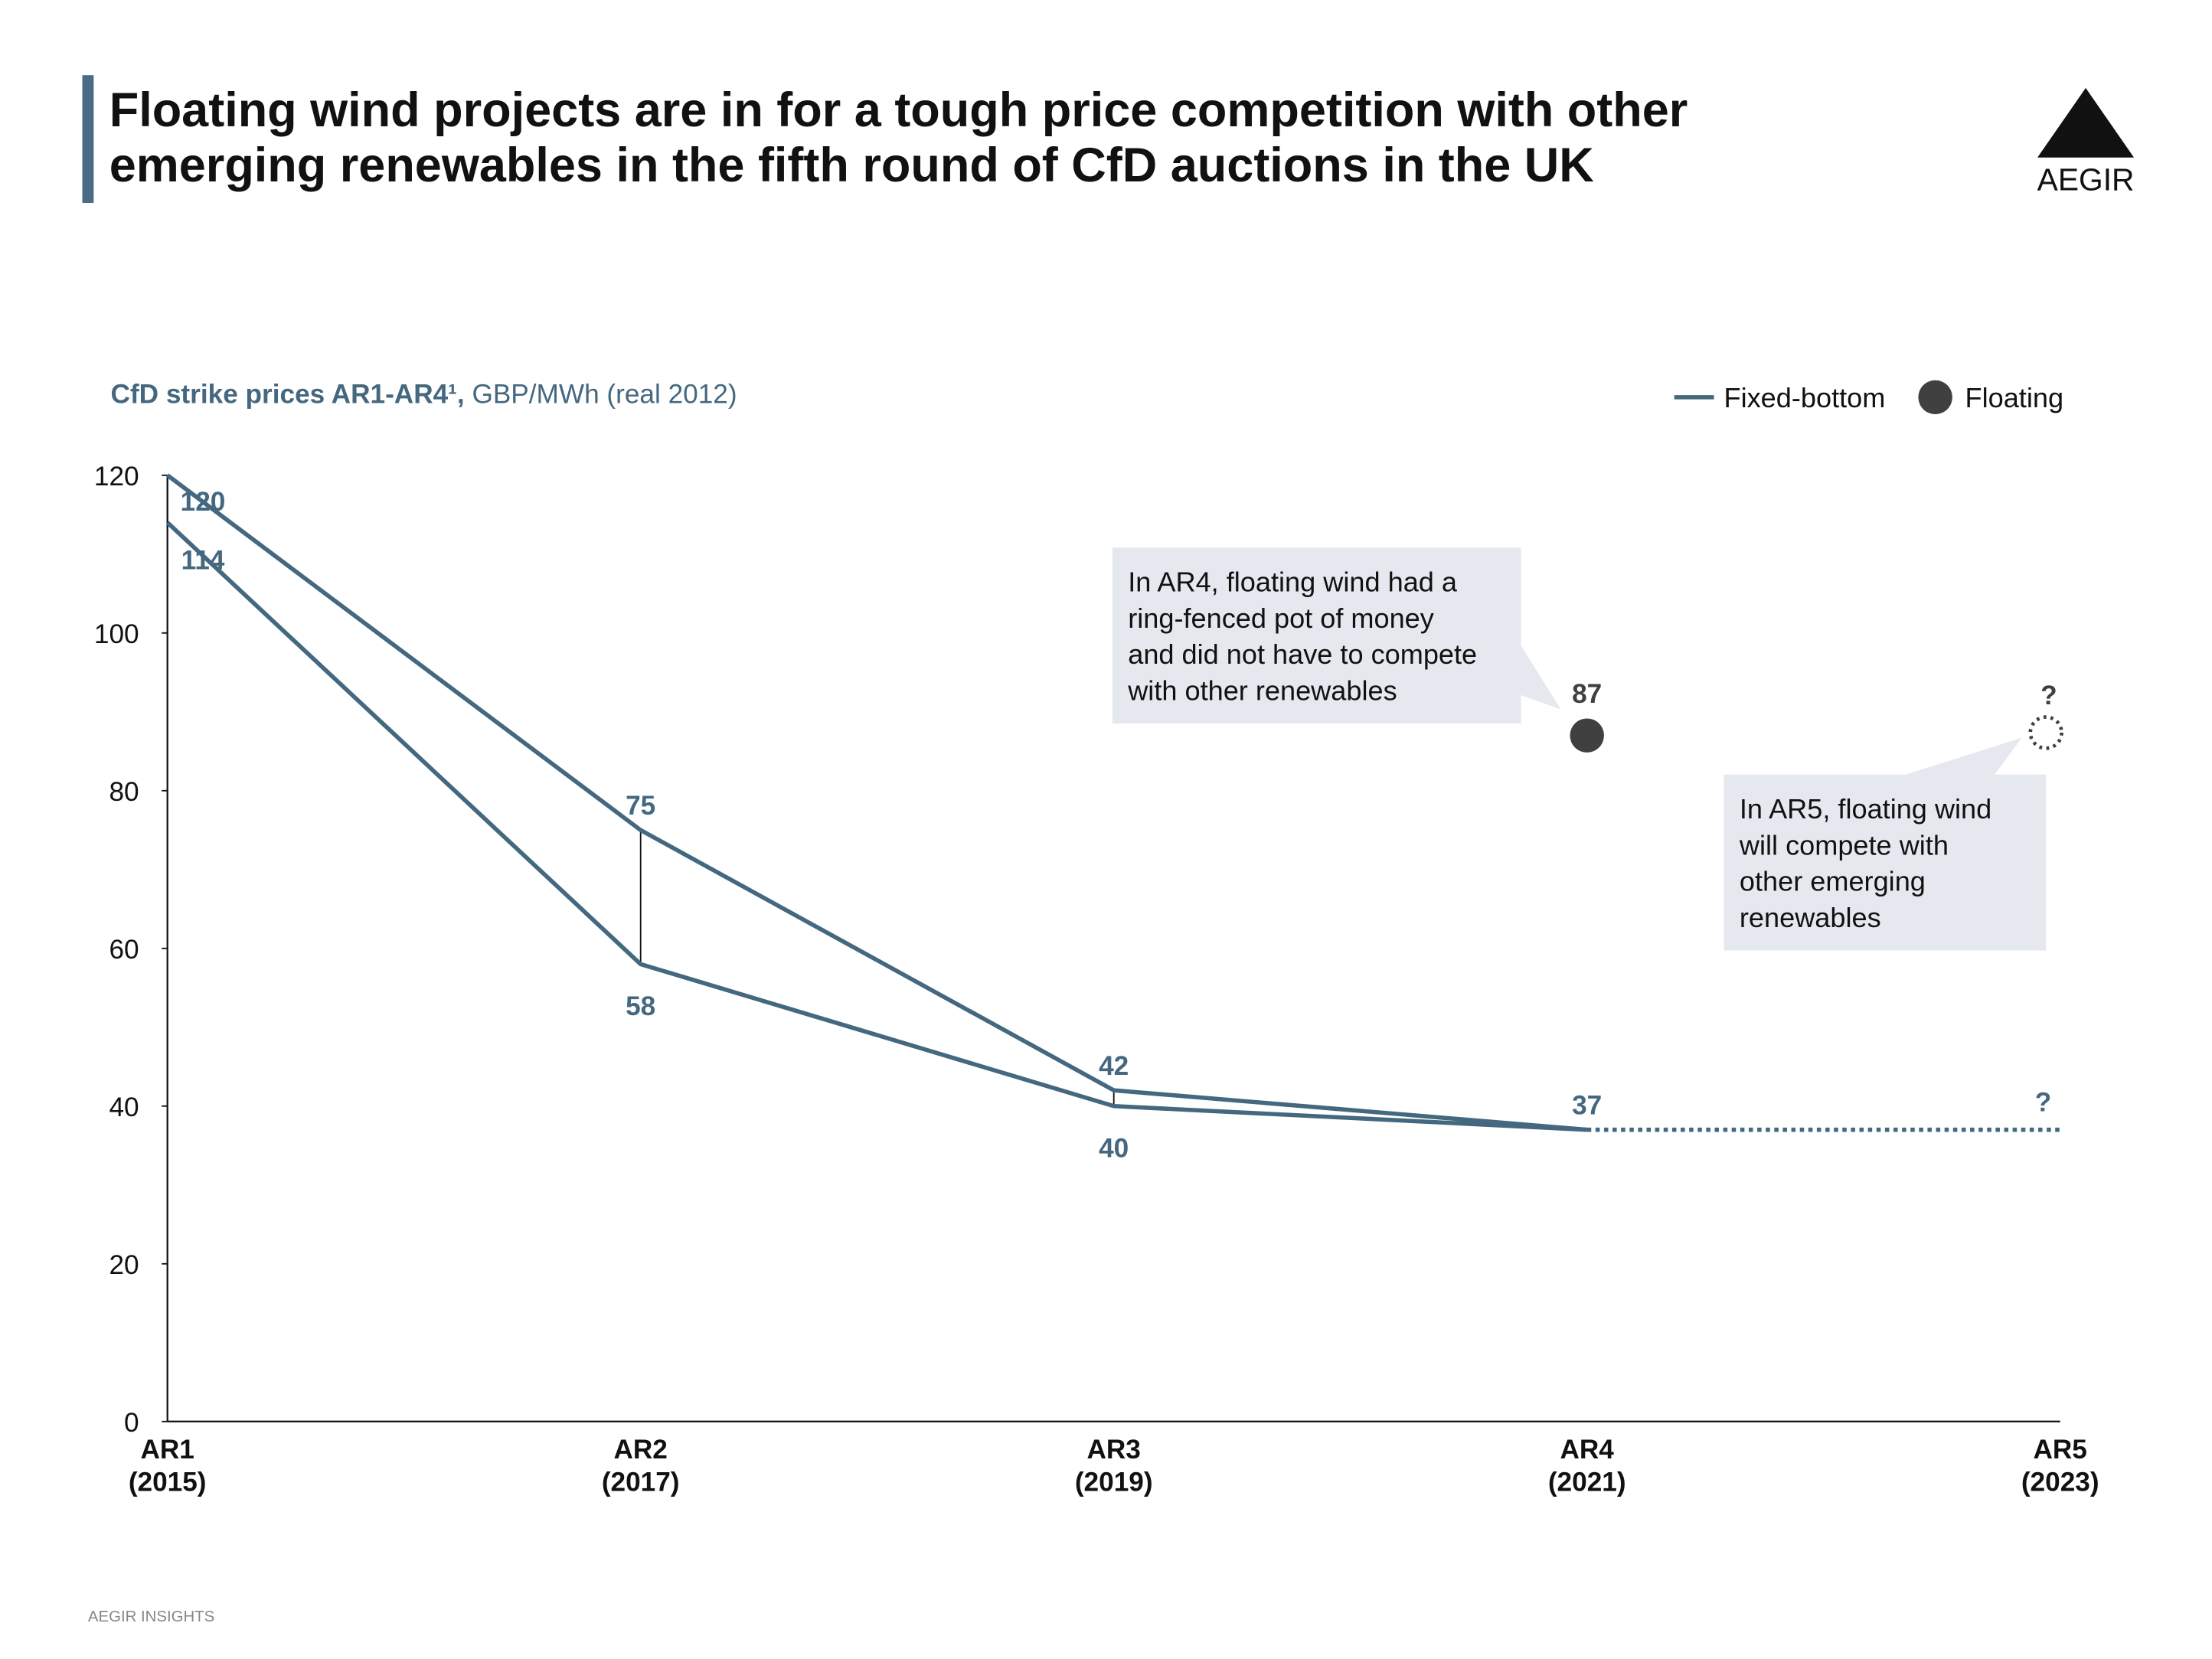  Describe the element at coordinates (151, 1616) in the screenshot. I see `source: AEGIR INSIGHTS` at that location.